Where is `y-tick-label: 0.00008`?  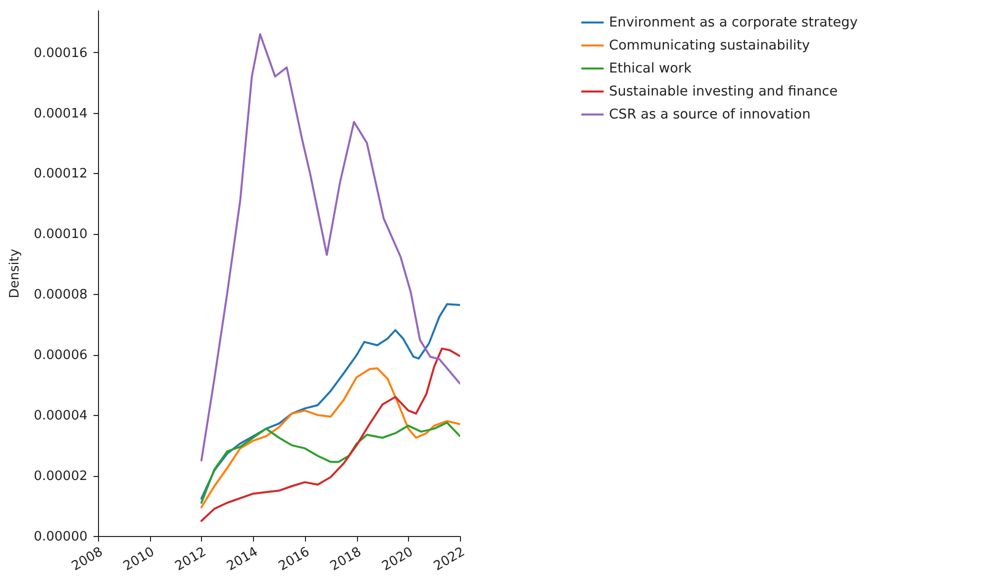
y-tick-label: 0.00008 is located at coordinates (61, 295).